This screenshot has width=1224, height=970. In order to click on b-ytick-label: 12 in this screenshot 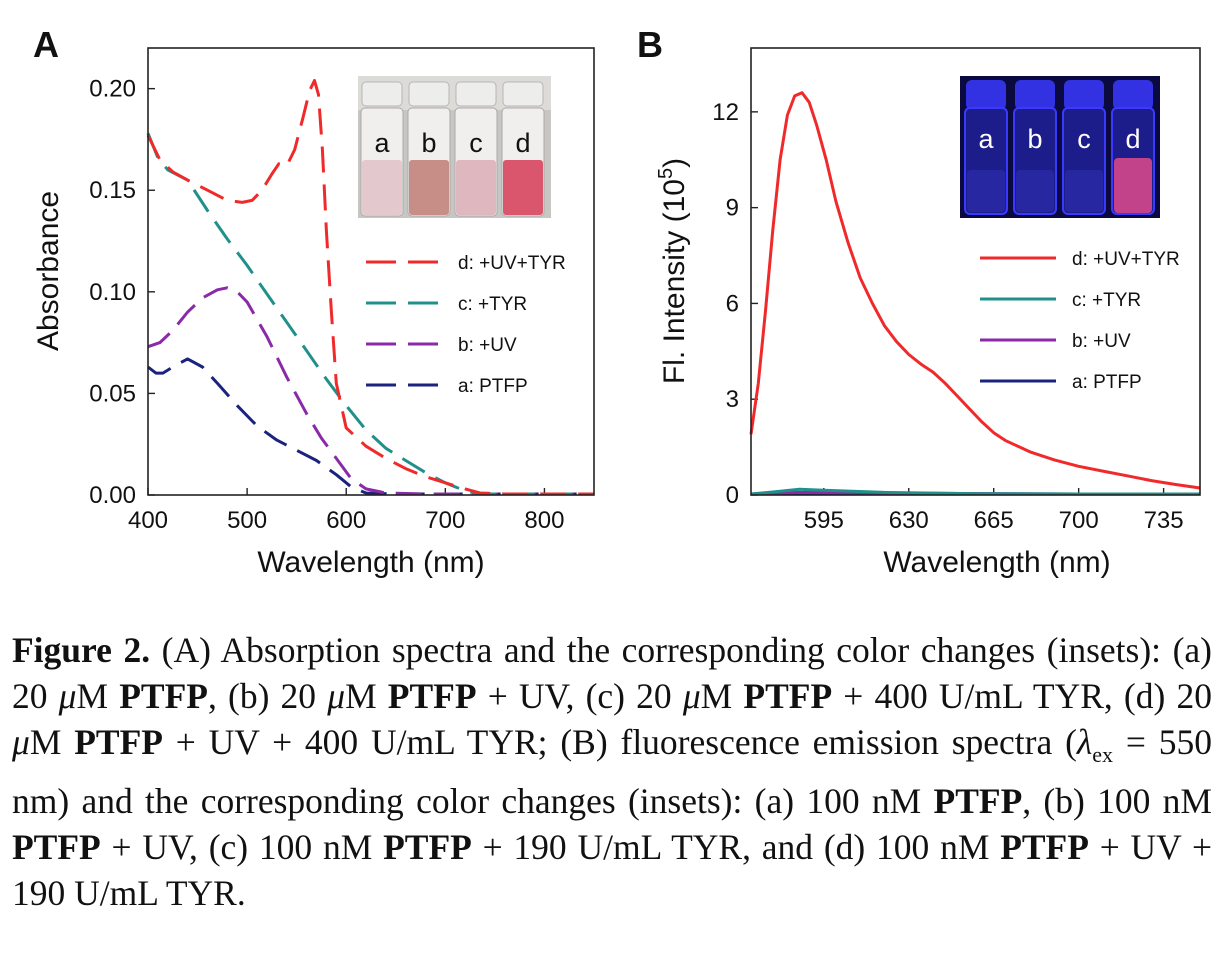, I will do `click(725, 112)`.